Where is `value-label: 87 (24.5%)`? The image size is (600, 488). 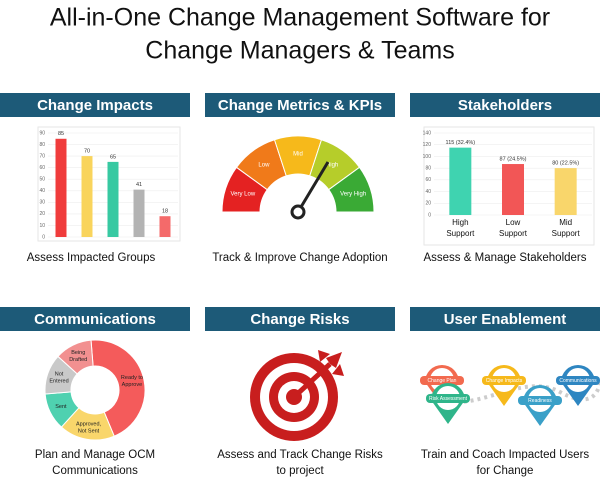 value-label: 87 (24.5%) is located at coordinates (513, 159).